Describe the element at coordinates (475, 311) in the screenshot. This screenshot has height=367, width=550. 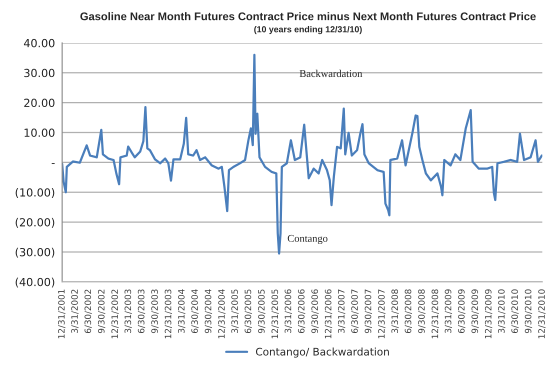
I see `x-tick-label: 9/30/2009` at that location.